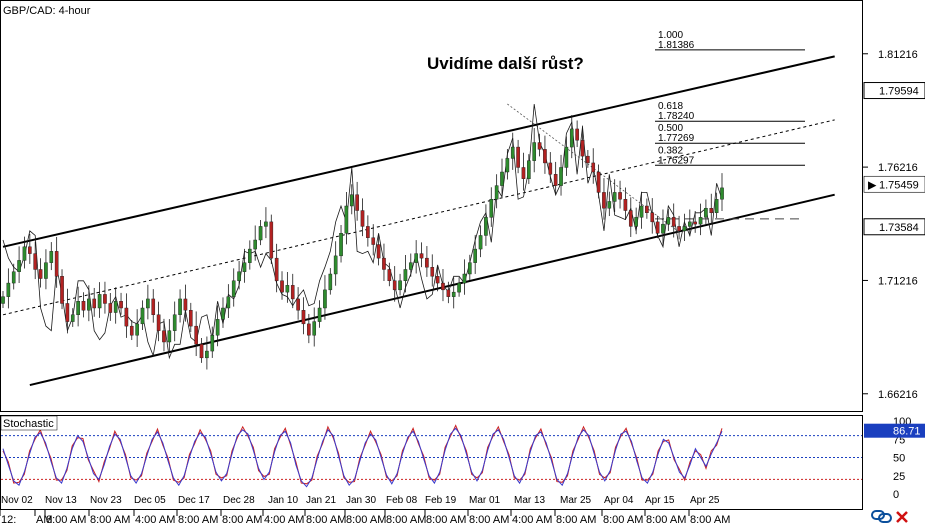 This screenshot has height=525, width=925. I want to click on price-level-label: 1.79594, so click(899, 92).